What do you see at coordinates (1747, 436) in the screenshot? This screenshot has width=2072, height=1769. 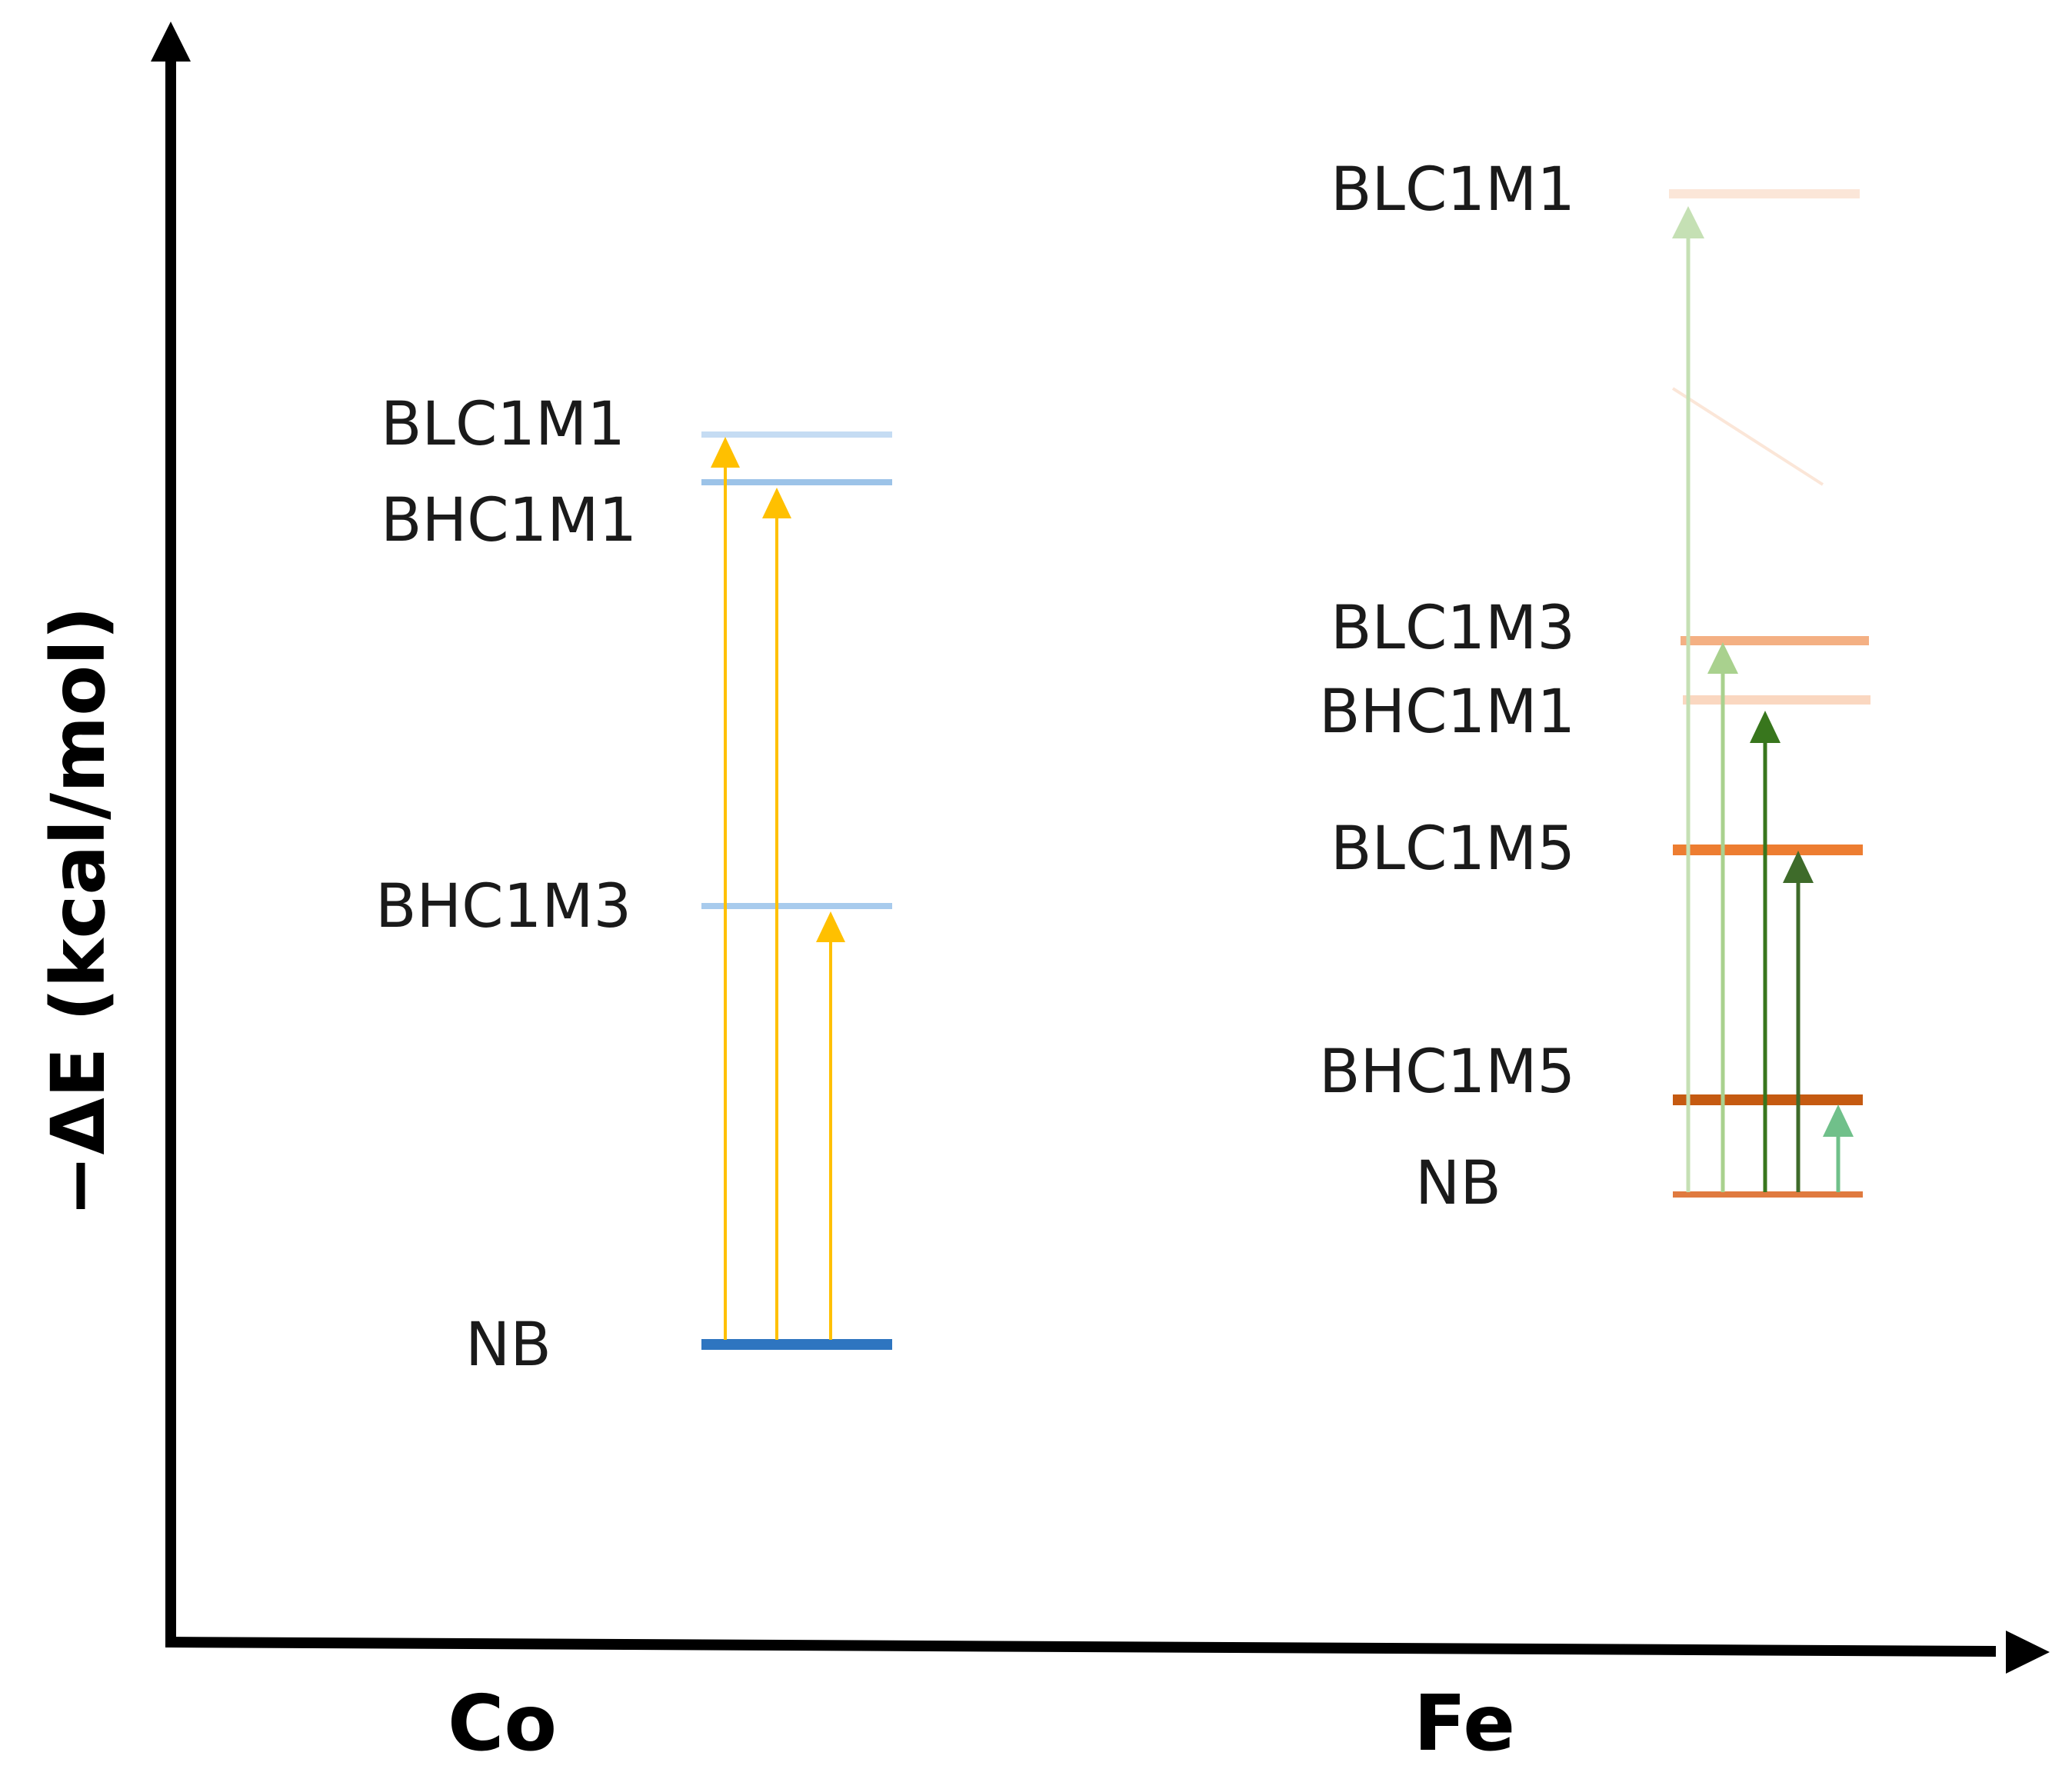 I see `fe-faint-connector` at bounding box center [1747, 436].